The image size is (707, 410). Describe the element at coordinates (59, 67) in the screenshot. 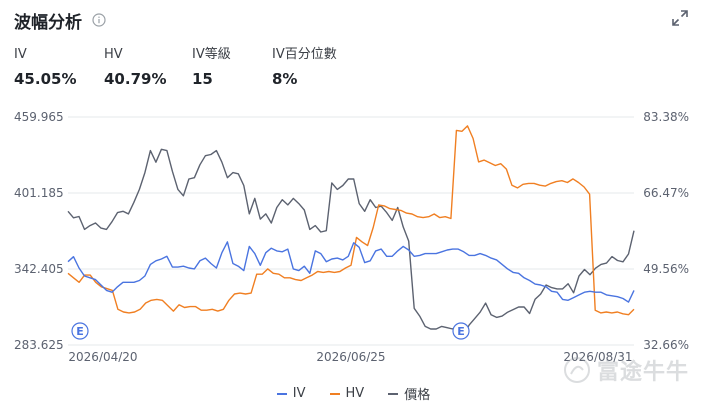

I see `stat-iv: IV 45.05%` at that location.